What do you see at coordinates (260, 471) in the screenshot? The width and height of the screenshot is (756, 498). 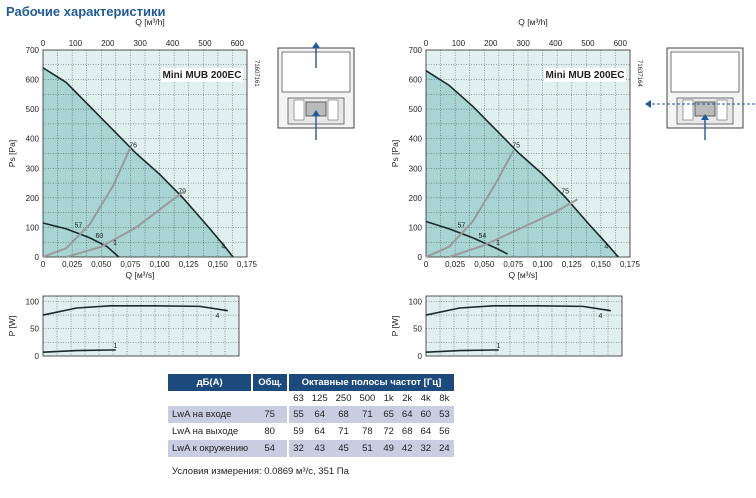 I see `measurement-conditions: Условия измерения: 0.0869 м³/с, 351 Па` at bounding box center [260, 471].